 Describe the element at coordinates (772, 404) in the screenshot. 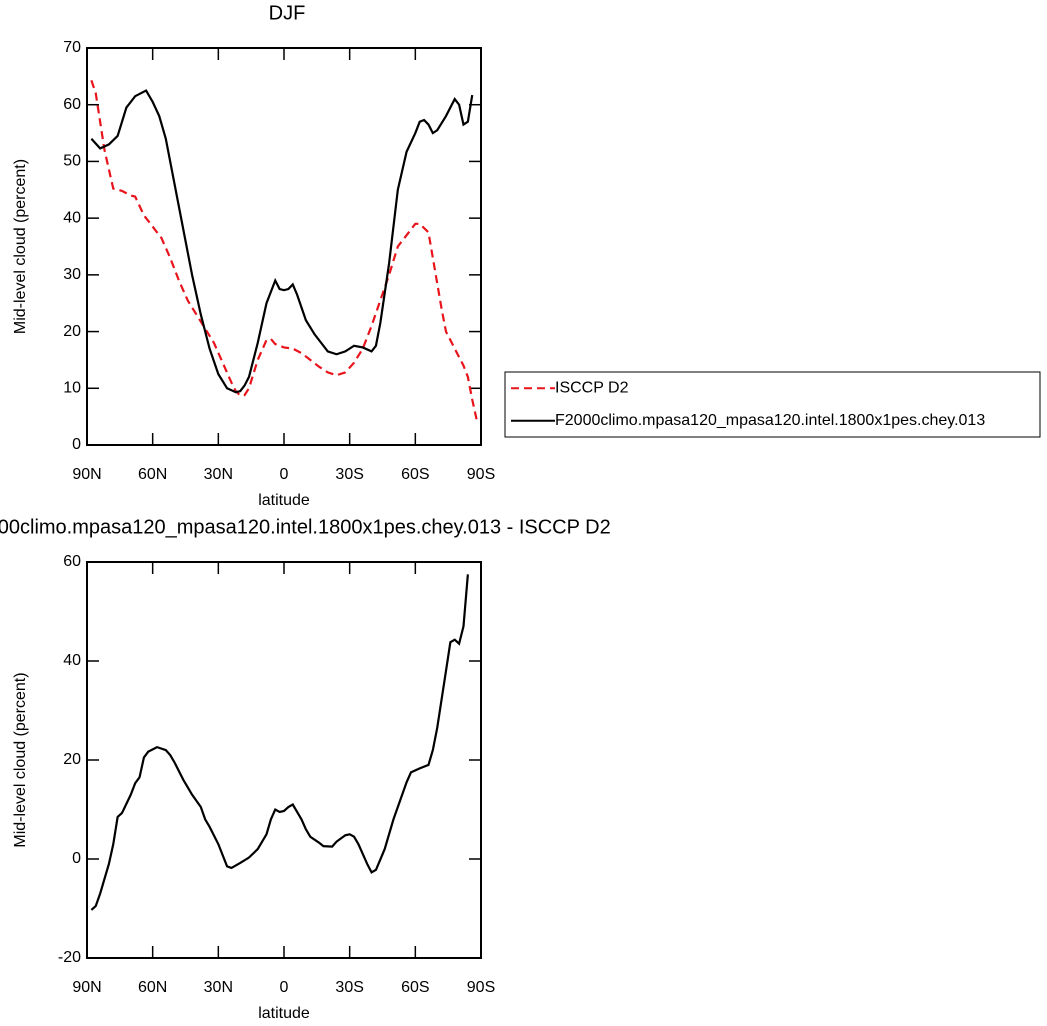

I see `legend-box` at that location.